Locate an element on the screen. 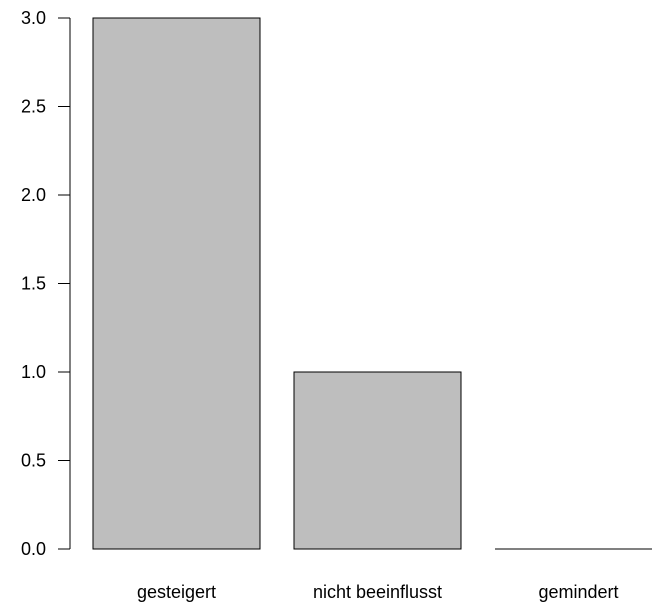 The image size is (652, 607). x-category-label: nicht beeinflusst is located at coordinates (377, 592).